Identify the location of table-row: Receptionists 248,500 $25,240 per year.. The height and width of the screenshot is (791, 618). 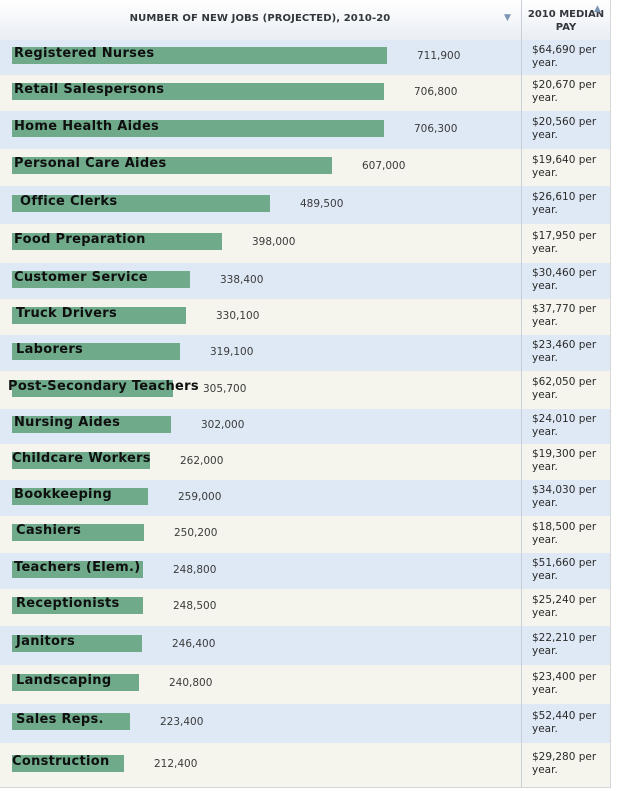
(305, 607).